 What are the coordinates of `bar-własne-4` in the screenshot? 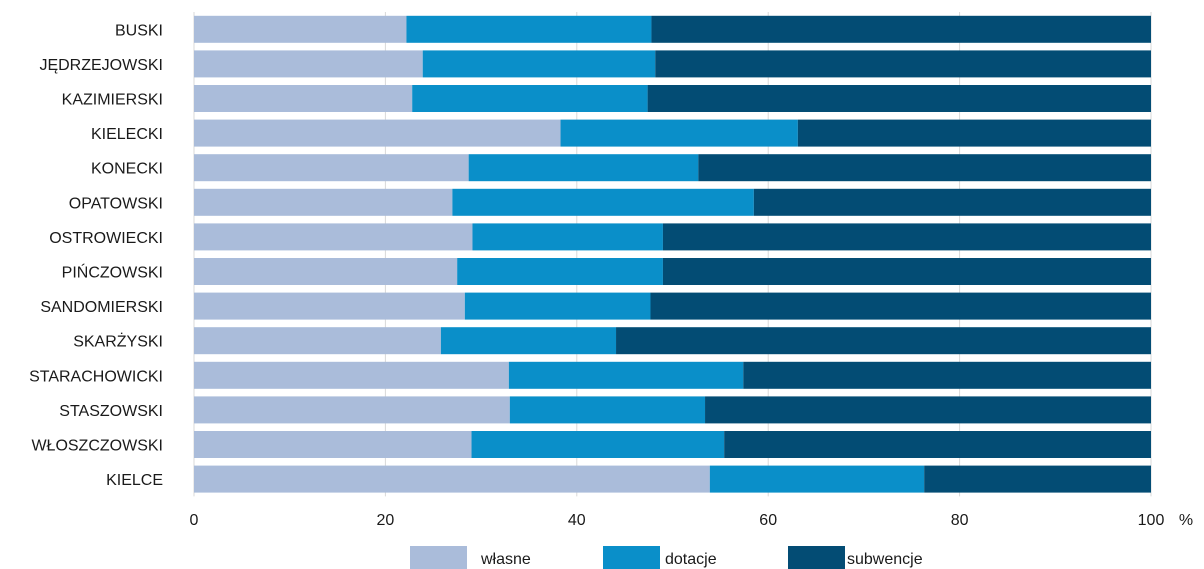 It's located at (331, 168).